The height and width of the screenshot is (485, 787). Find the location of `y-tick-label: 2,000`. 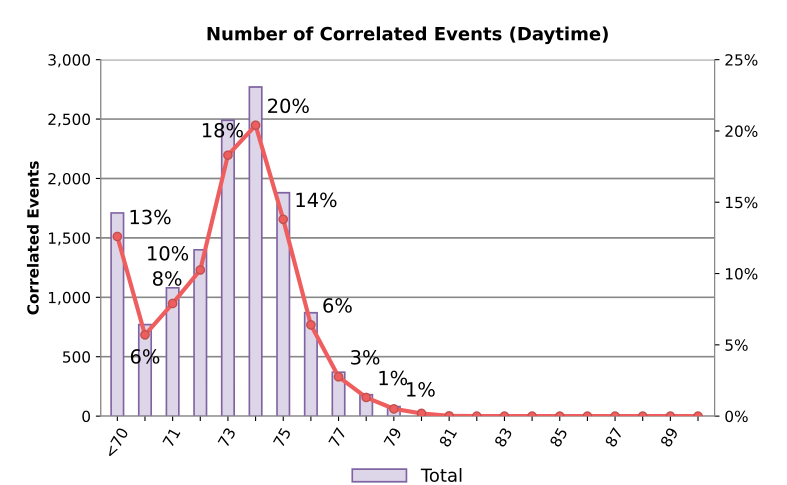

y-tick-label: 2,000 is located at coordinates (69, 179).